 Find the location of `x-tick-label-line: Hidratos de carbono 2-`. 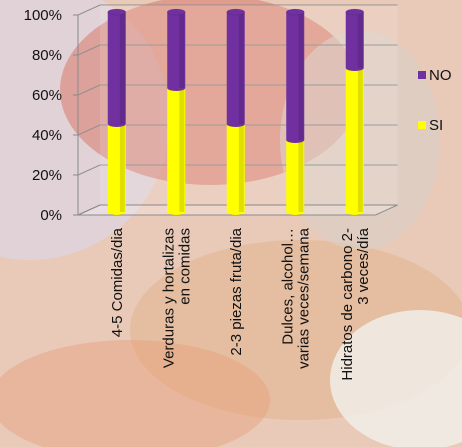

x-tick-label-line: Hidratos de carbono 2- is located at coordinates (347, 304).